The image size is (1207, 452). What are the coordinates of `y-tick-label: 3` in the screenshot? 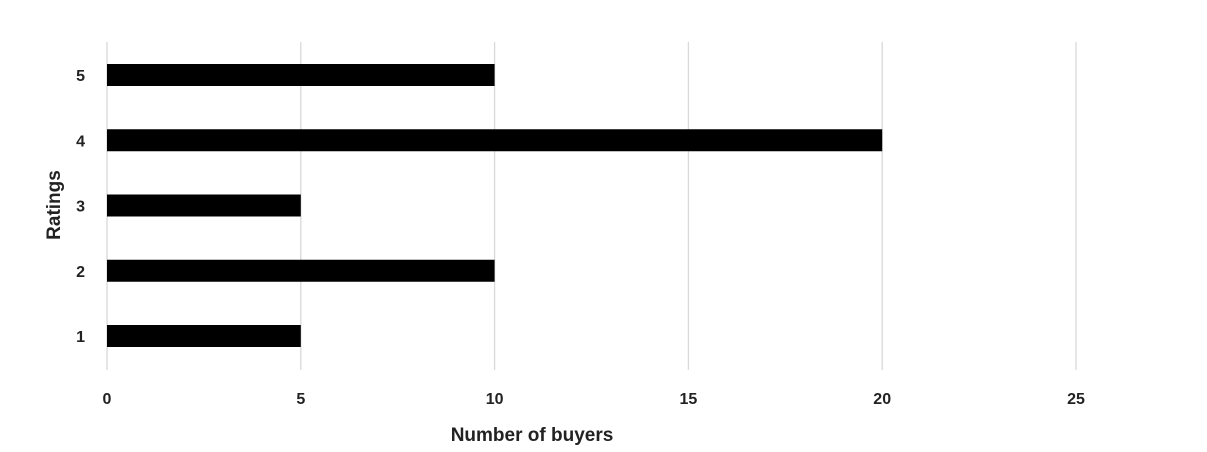 It's located at (80, 207).